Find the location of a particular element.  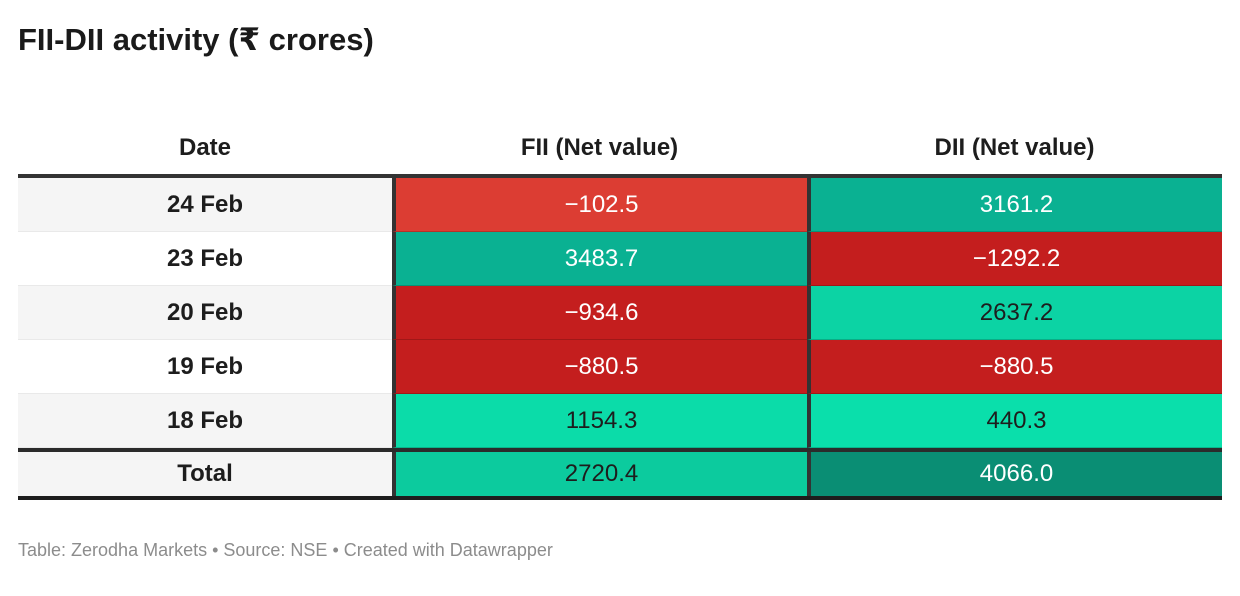

dii-value-cell: 2637.2 is located at coordinates (1014, 313).